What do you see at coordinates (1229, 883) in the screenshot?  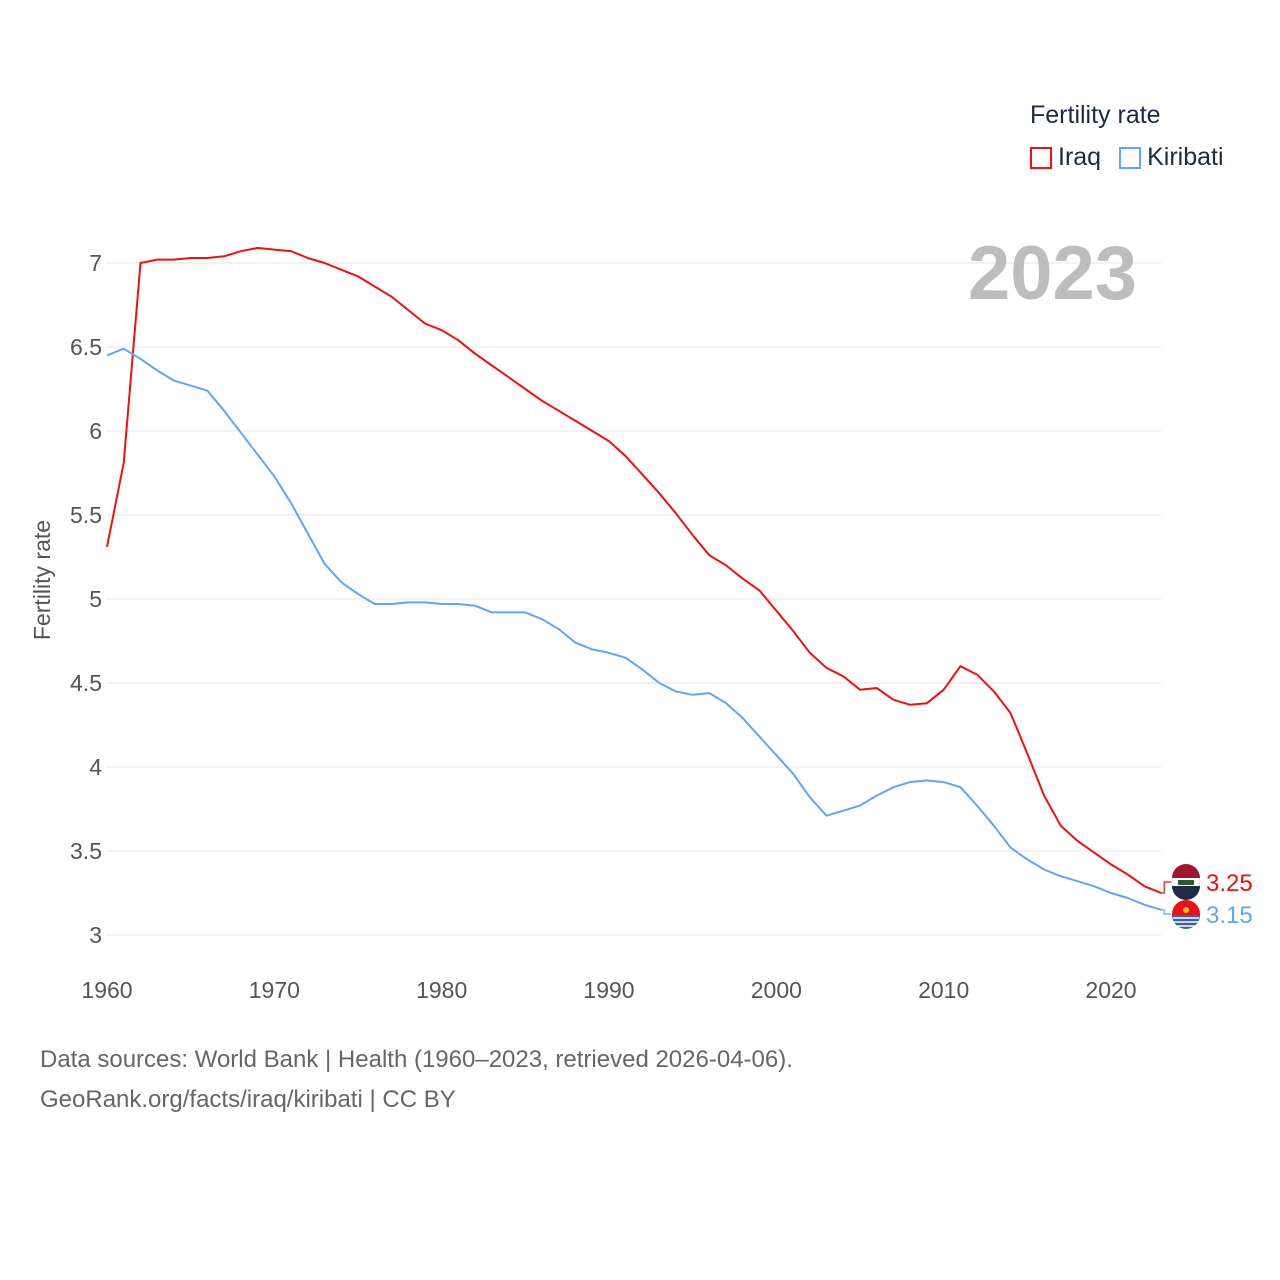 I see `end-value-label-iraq: 3.25` at bounding box center [1229, 883].